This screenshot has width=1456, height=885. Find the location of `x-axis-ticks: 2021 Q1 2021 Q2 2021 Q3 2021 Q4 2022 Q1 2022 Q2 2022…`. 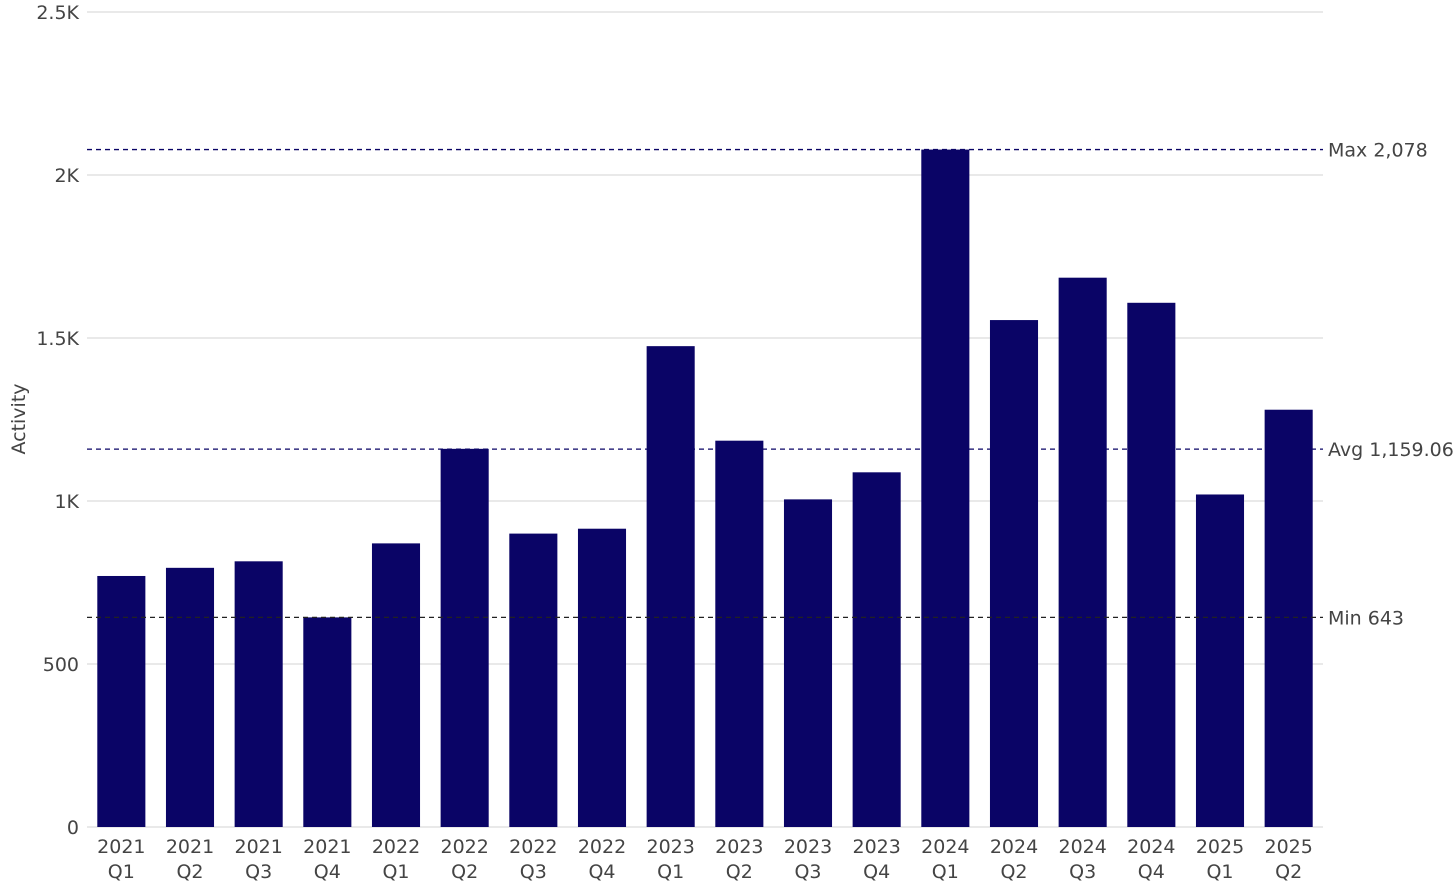

x-axis-ticks: 2021 Q1 2021 Q2 2021 Q3 2021 Q4 2022 Q1 2022 Q2 2022… is located at coordinates (705, 859).